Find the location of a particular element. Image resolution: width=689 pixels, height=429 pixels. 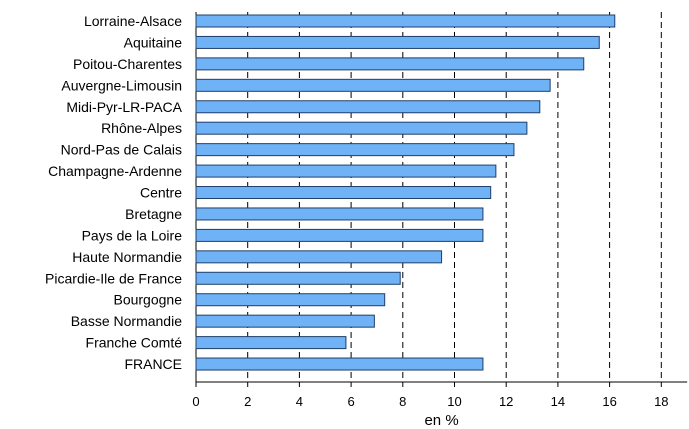

category-label-pays-de-la-loire: Pays de la Loire is located at coordinates (132, 235).